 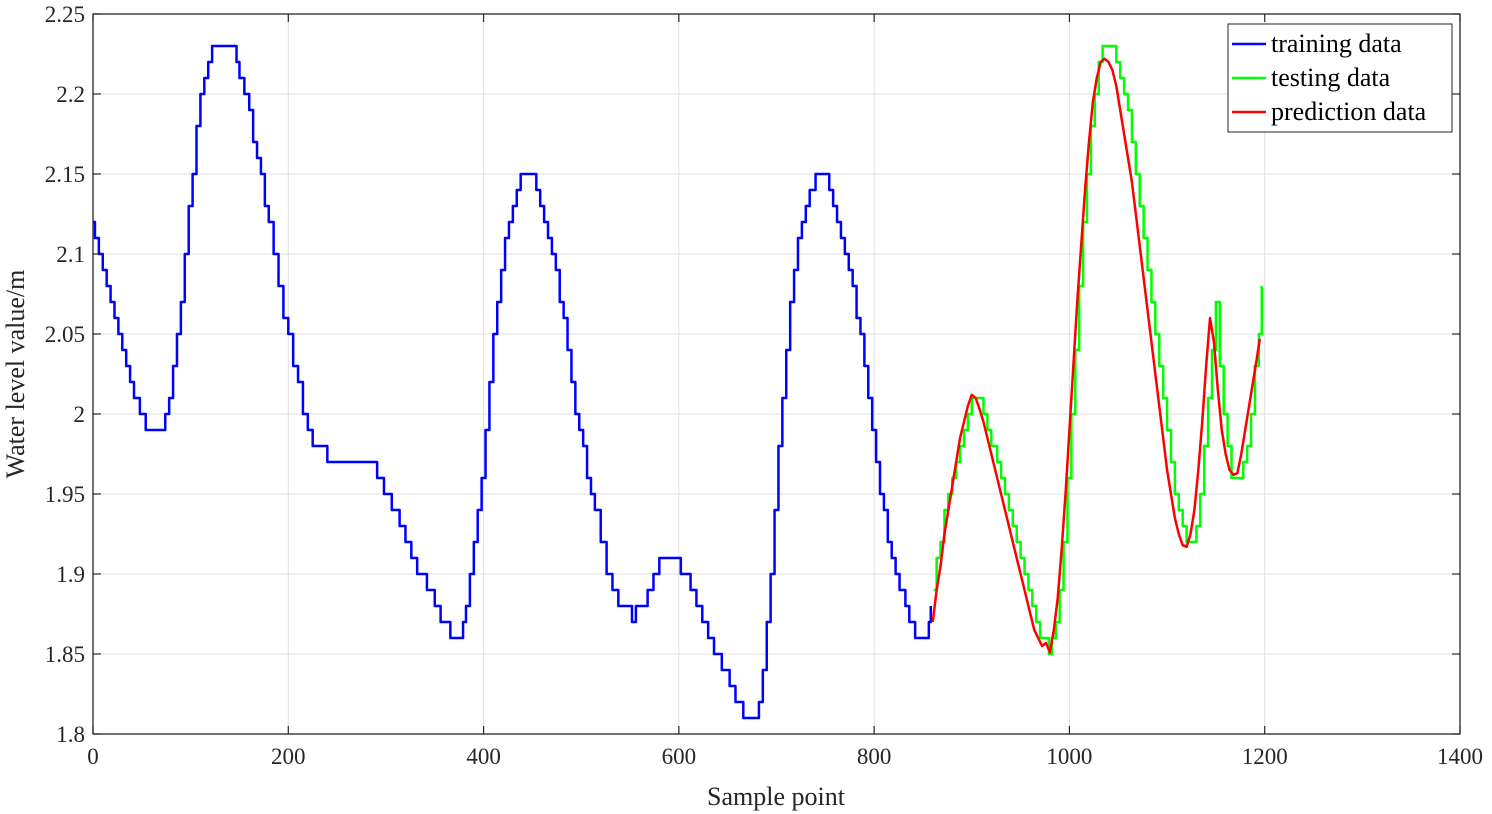 What do you see at coordinates (776, 796) in the screenshot?
I see `x-axis-label: Sample point` at bounding box center [776, 796].